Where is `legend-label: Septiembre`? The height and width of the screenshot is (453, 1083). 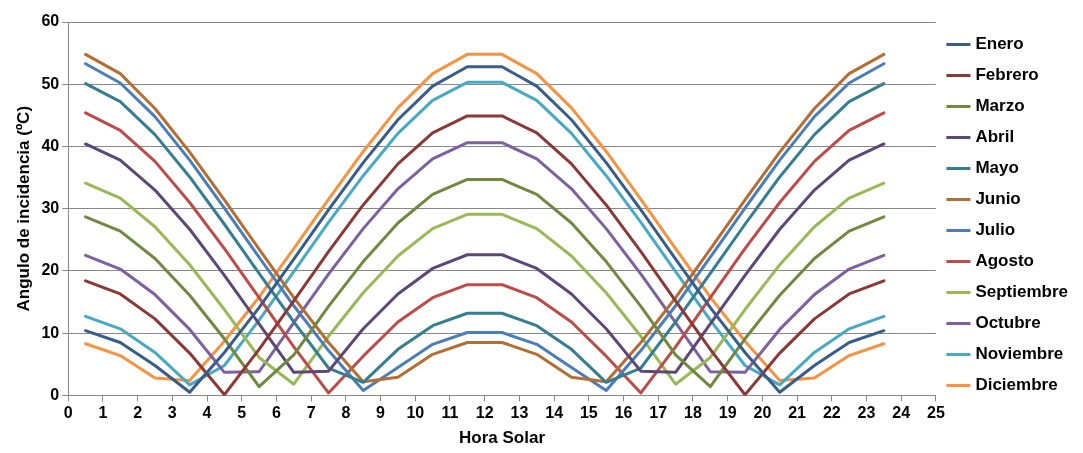 legend-label: Septiembre is located at coordinates (1022, 292).